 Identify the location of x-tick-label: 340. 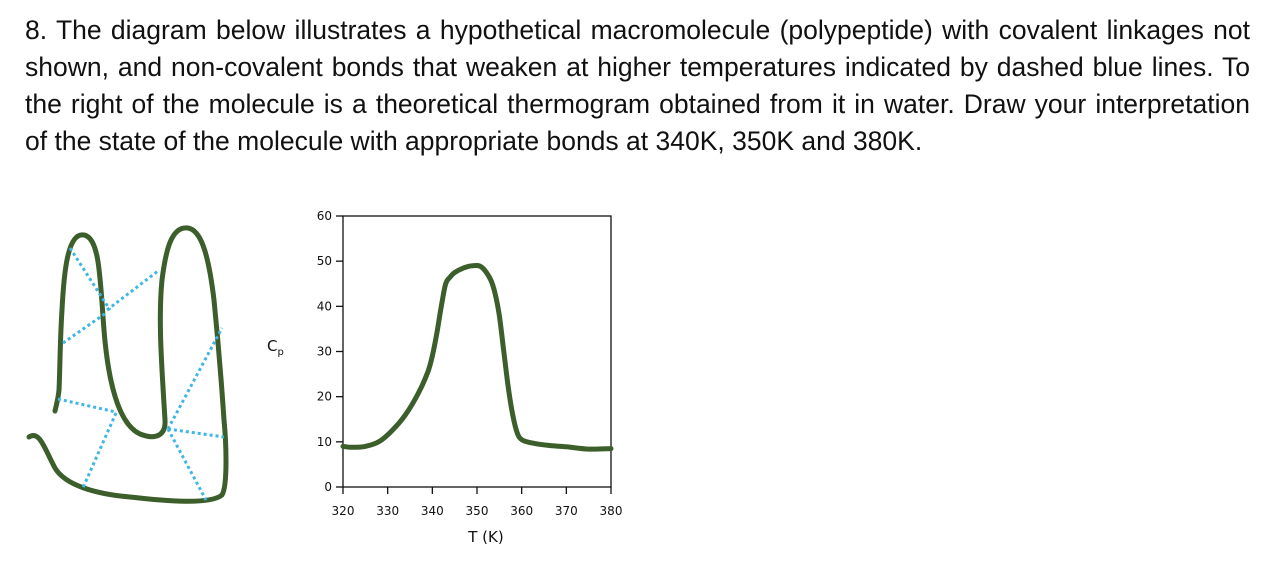
(432, 511).